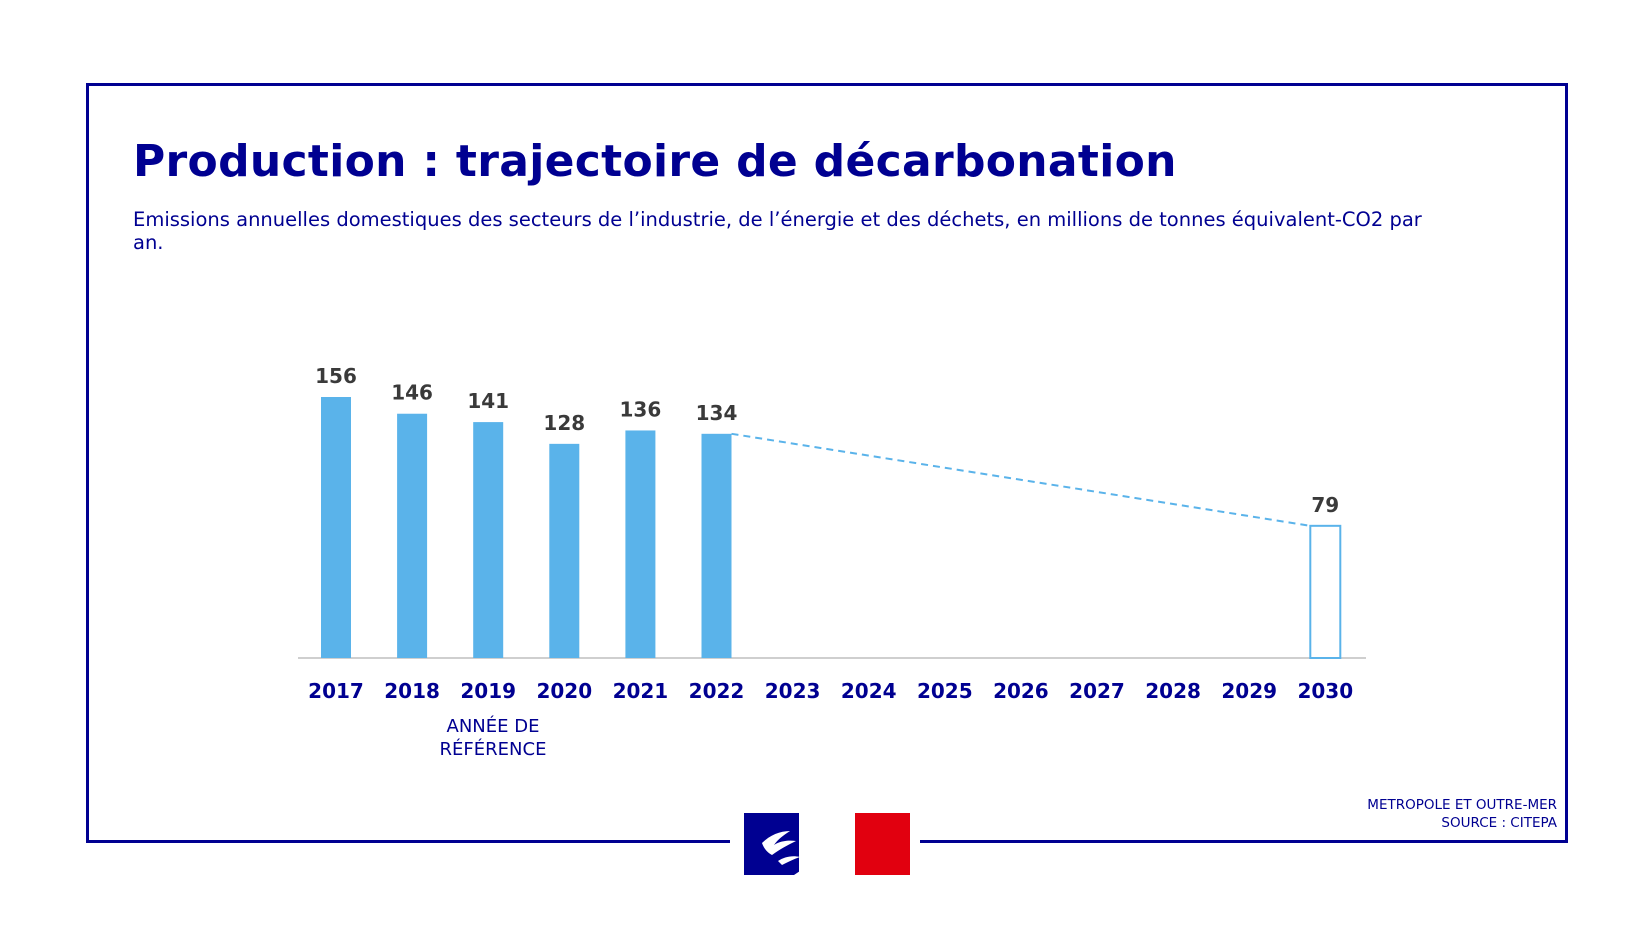 Image resolution: width=1650 pixels, height=928 pixels. What do you see at coordinates (945, 691) in the screenshot?
I see `x-tick-label-2025: 2025` at bounding box center [945, 691].